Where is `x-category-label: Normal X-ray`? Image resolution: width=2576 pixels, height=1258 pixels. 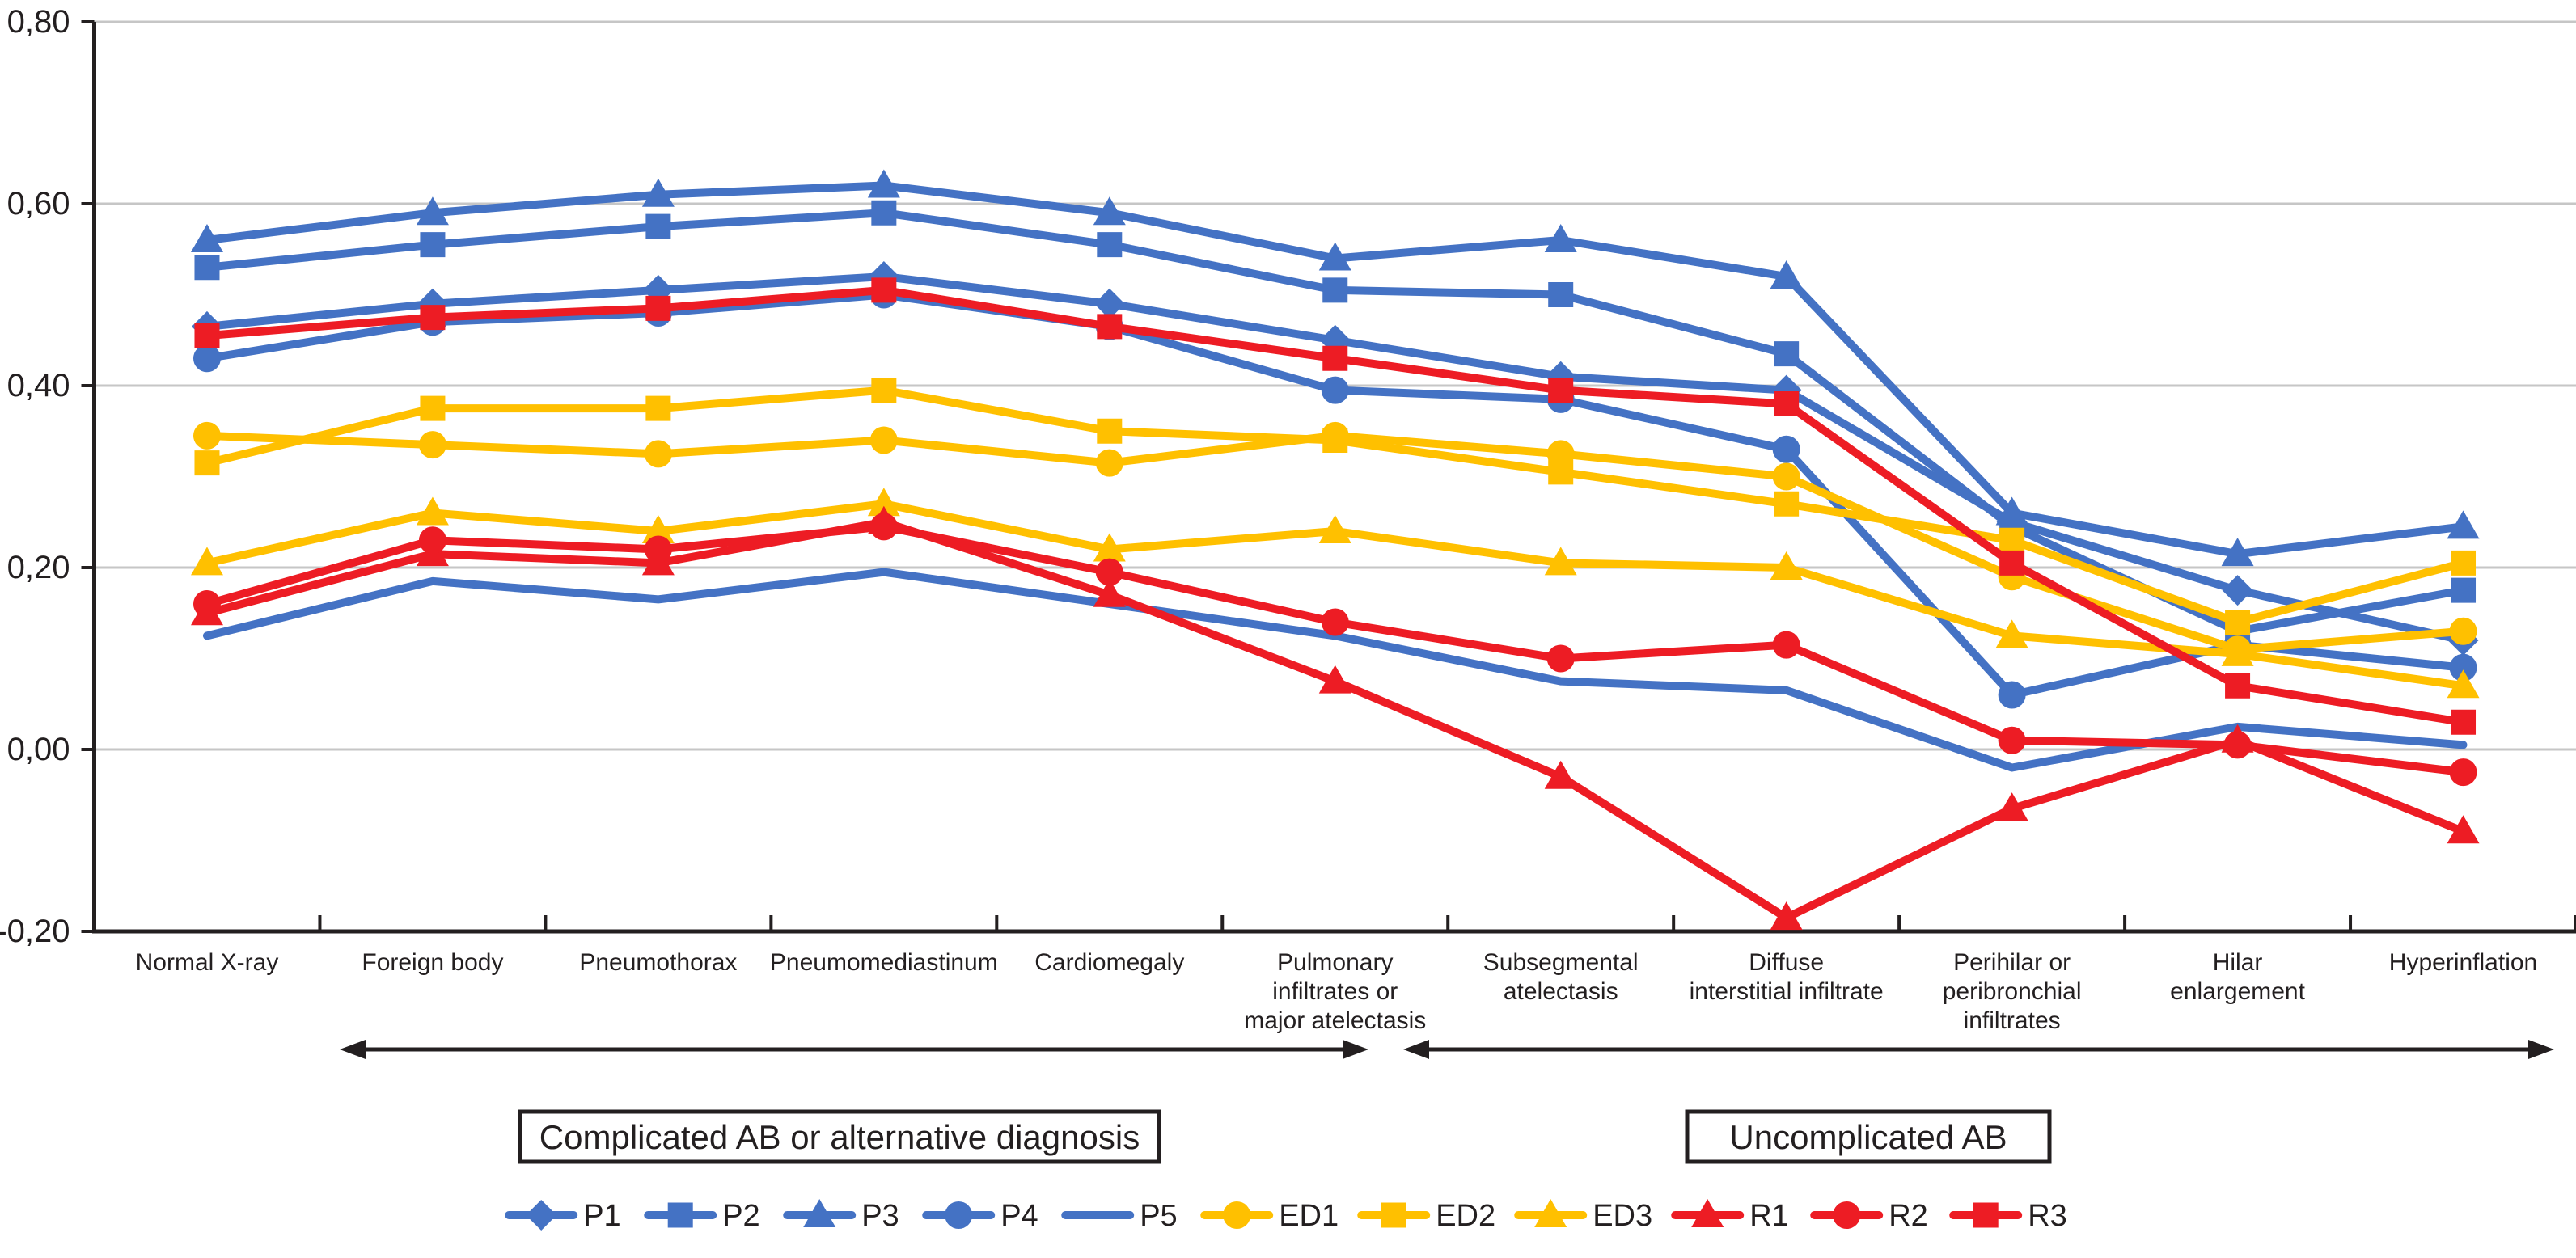
x-category-label: Normal X-ray is located at coordinates (207, 962).